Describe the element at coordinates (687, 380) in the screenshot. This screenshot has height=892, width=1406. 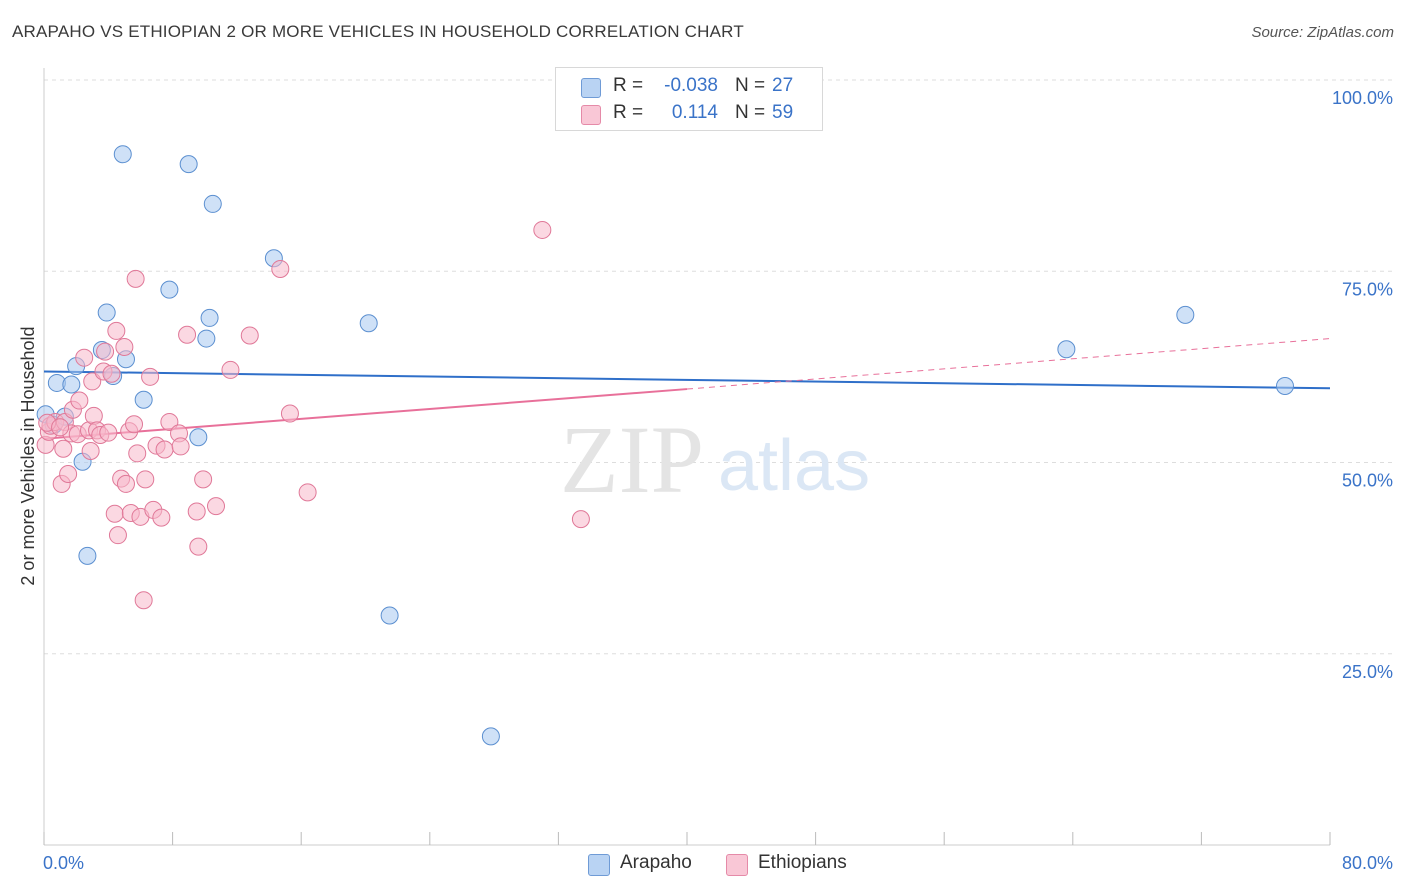
I see `arapaho-trend-line` at that location.